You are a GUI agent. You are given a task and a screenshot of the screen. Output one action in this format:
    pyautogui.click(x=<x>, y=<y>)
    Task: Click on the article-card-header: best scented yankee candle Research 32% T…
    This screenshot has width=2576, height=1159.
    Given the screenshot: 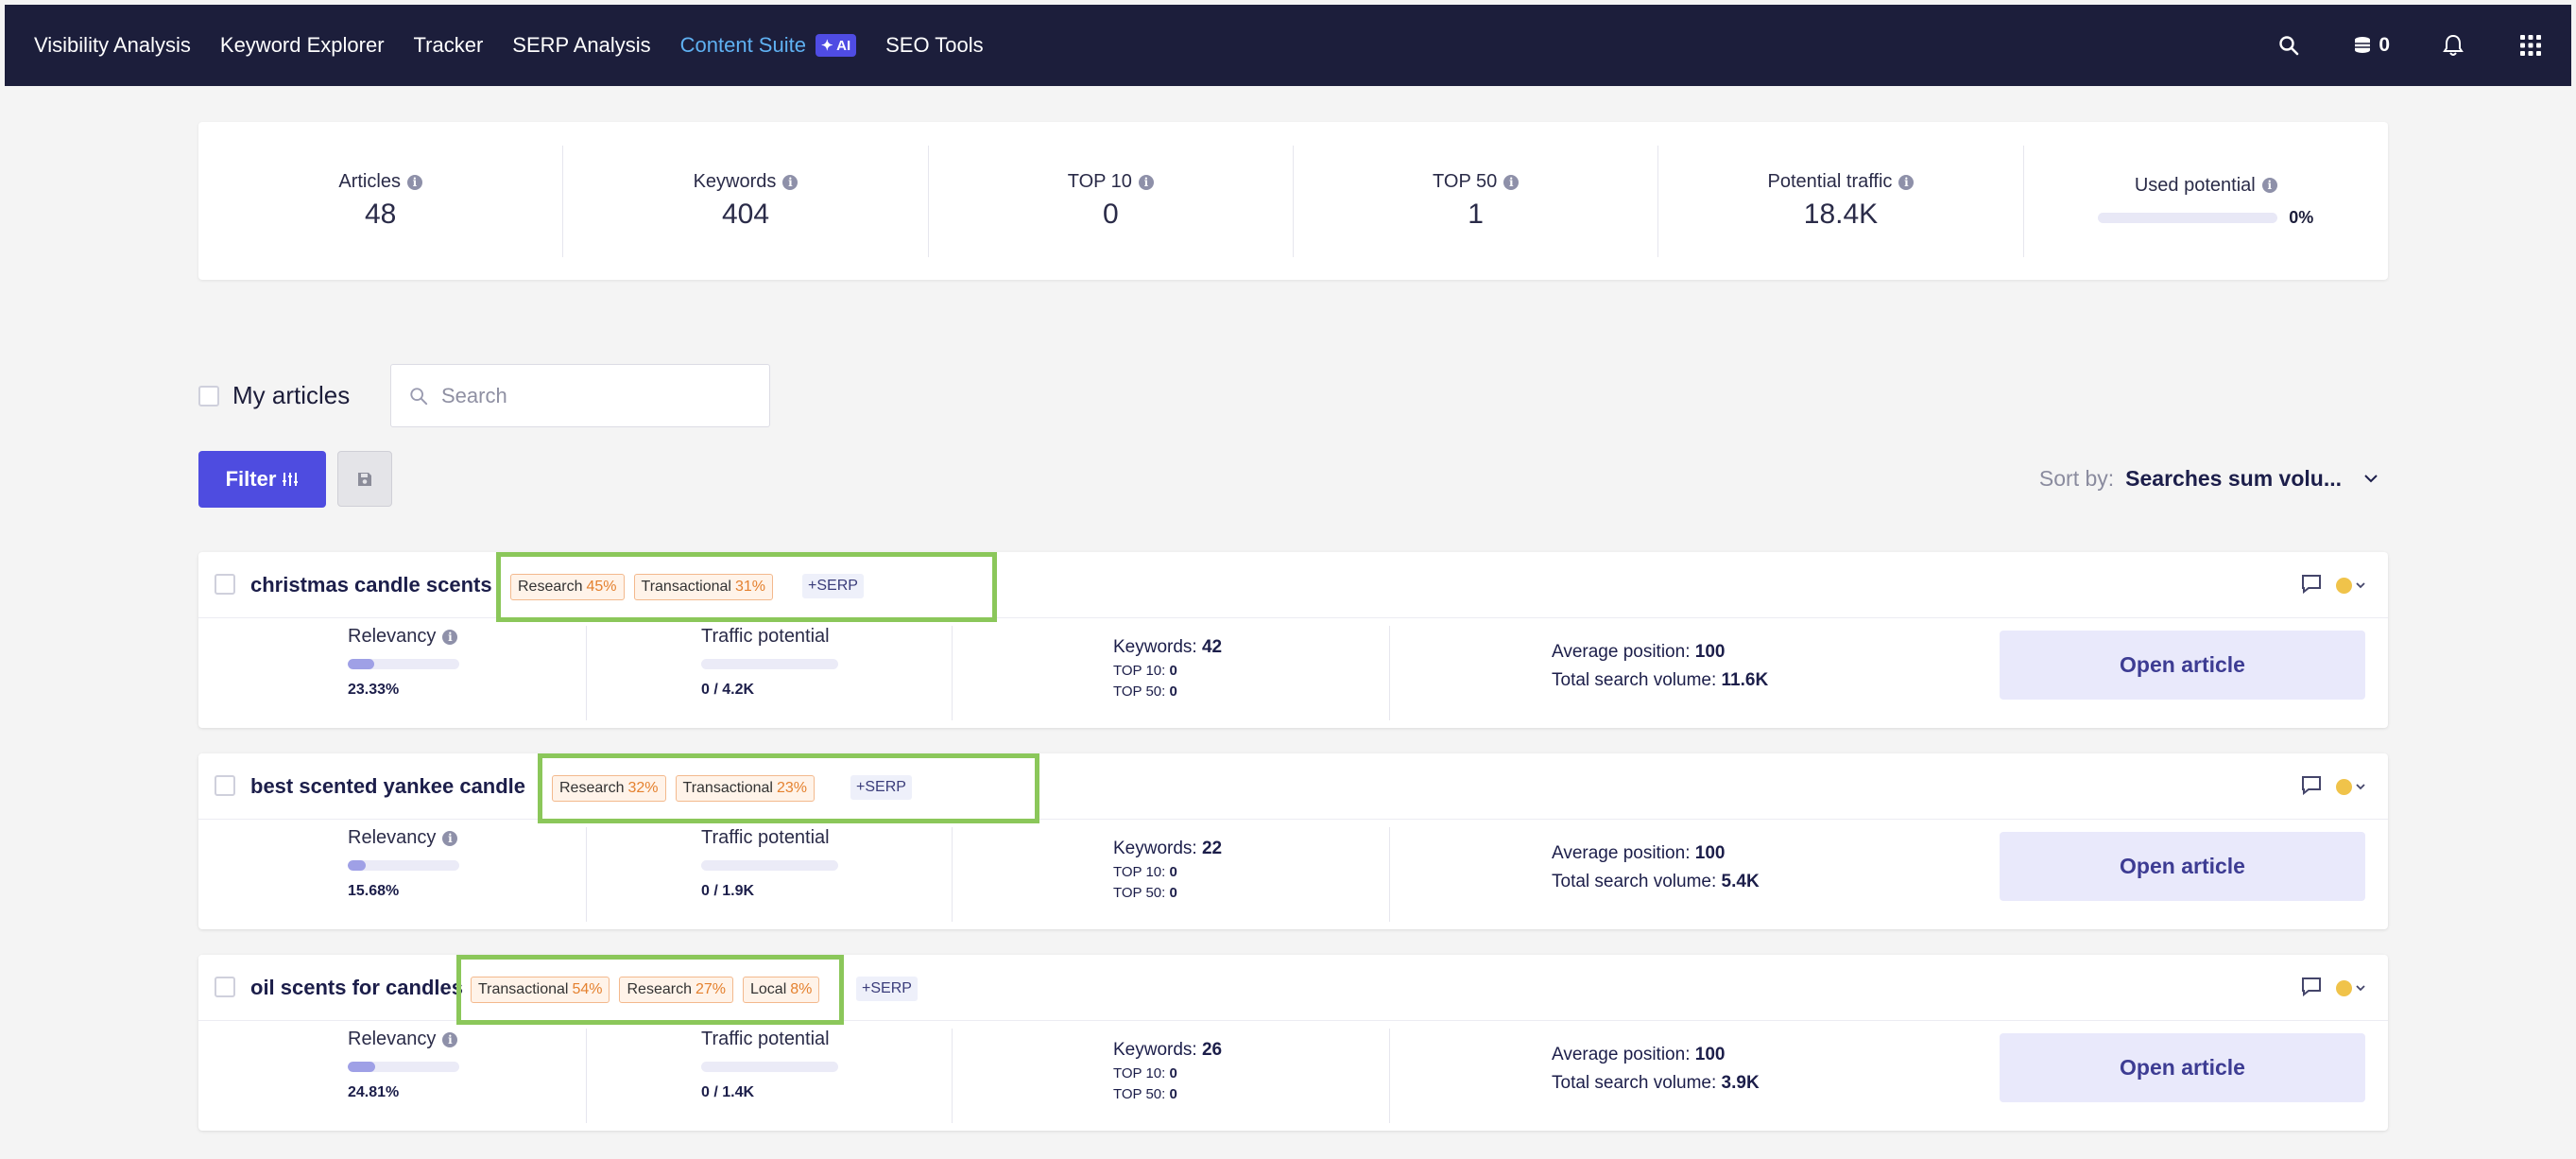 What is the action you would take?
    pyautogui.click(x=1293, y=788)
    